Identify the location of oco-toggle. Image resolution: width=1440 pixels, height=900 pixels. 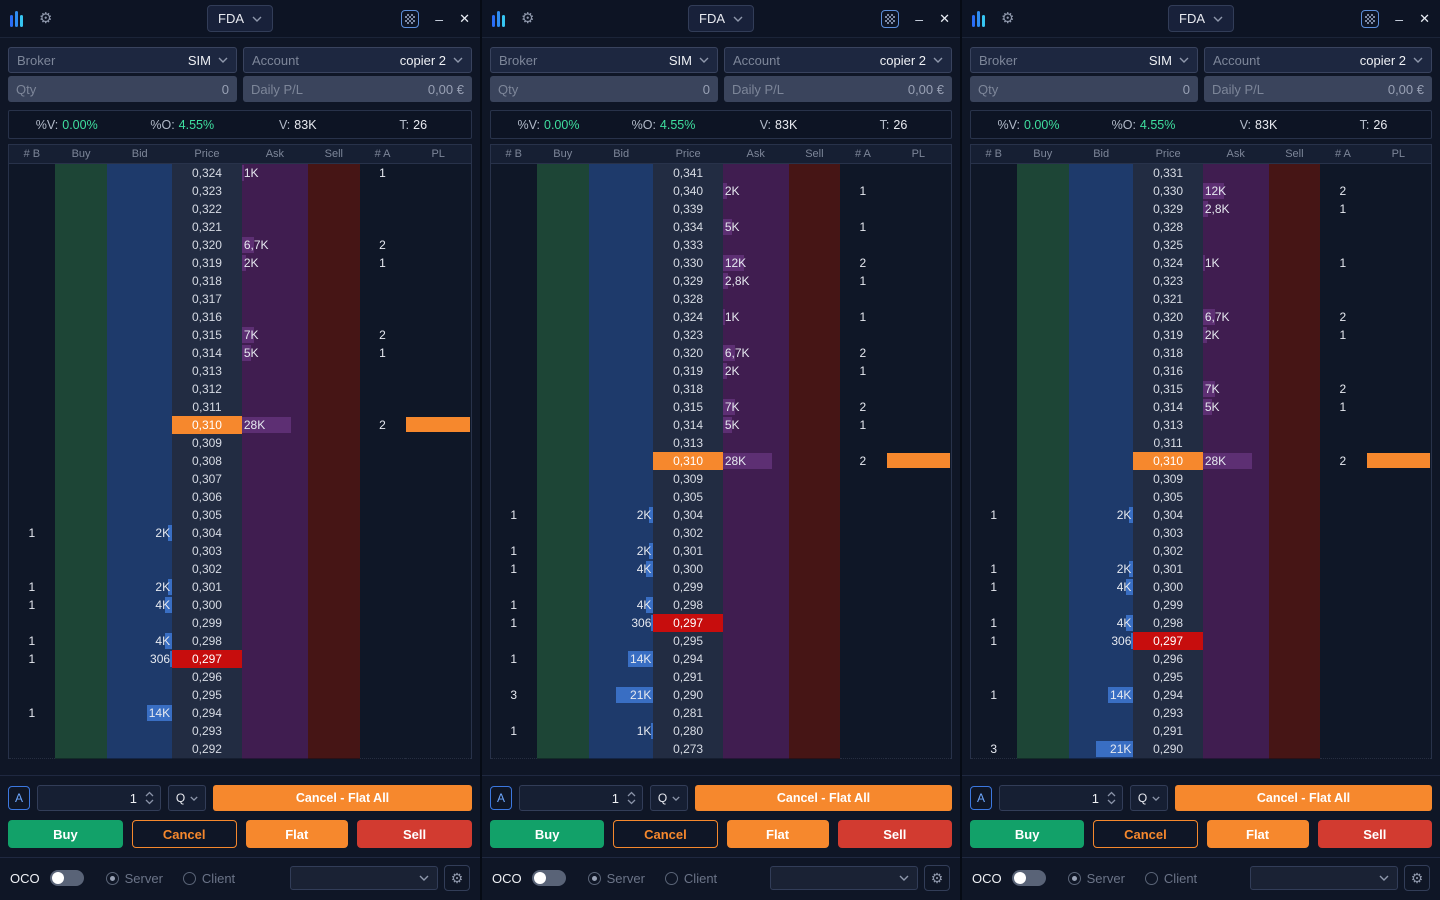
(548, 878).